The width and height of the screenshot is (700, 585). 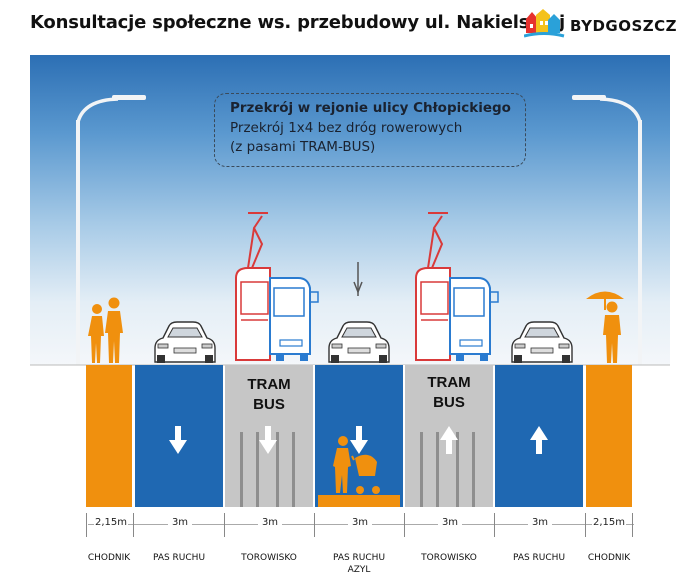 I want to click on track-right-labels: TRAM BUS, so click(x=449, y=436).